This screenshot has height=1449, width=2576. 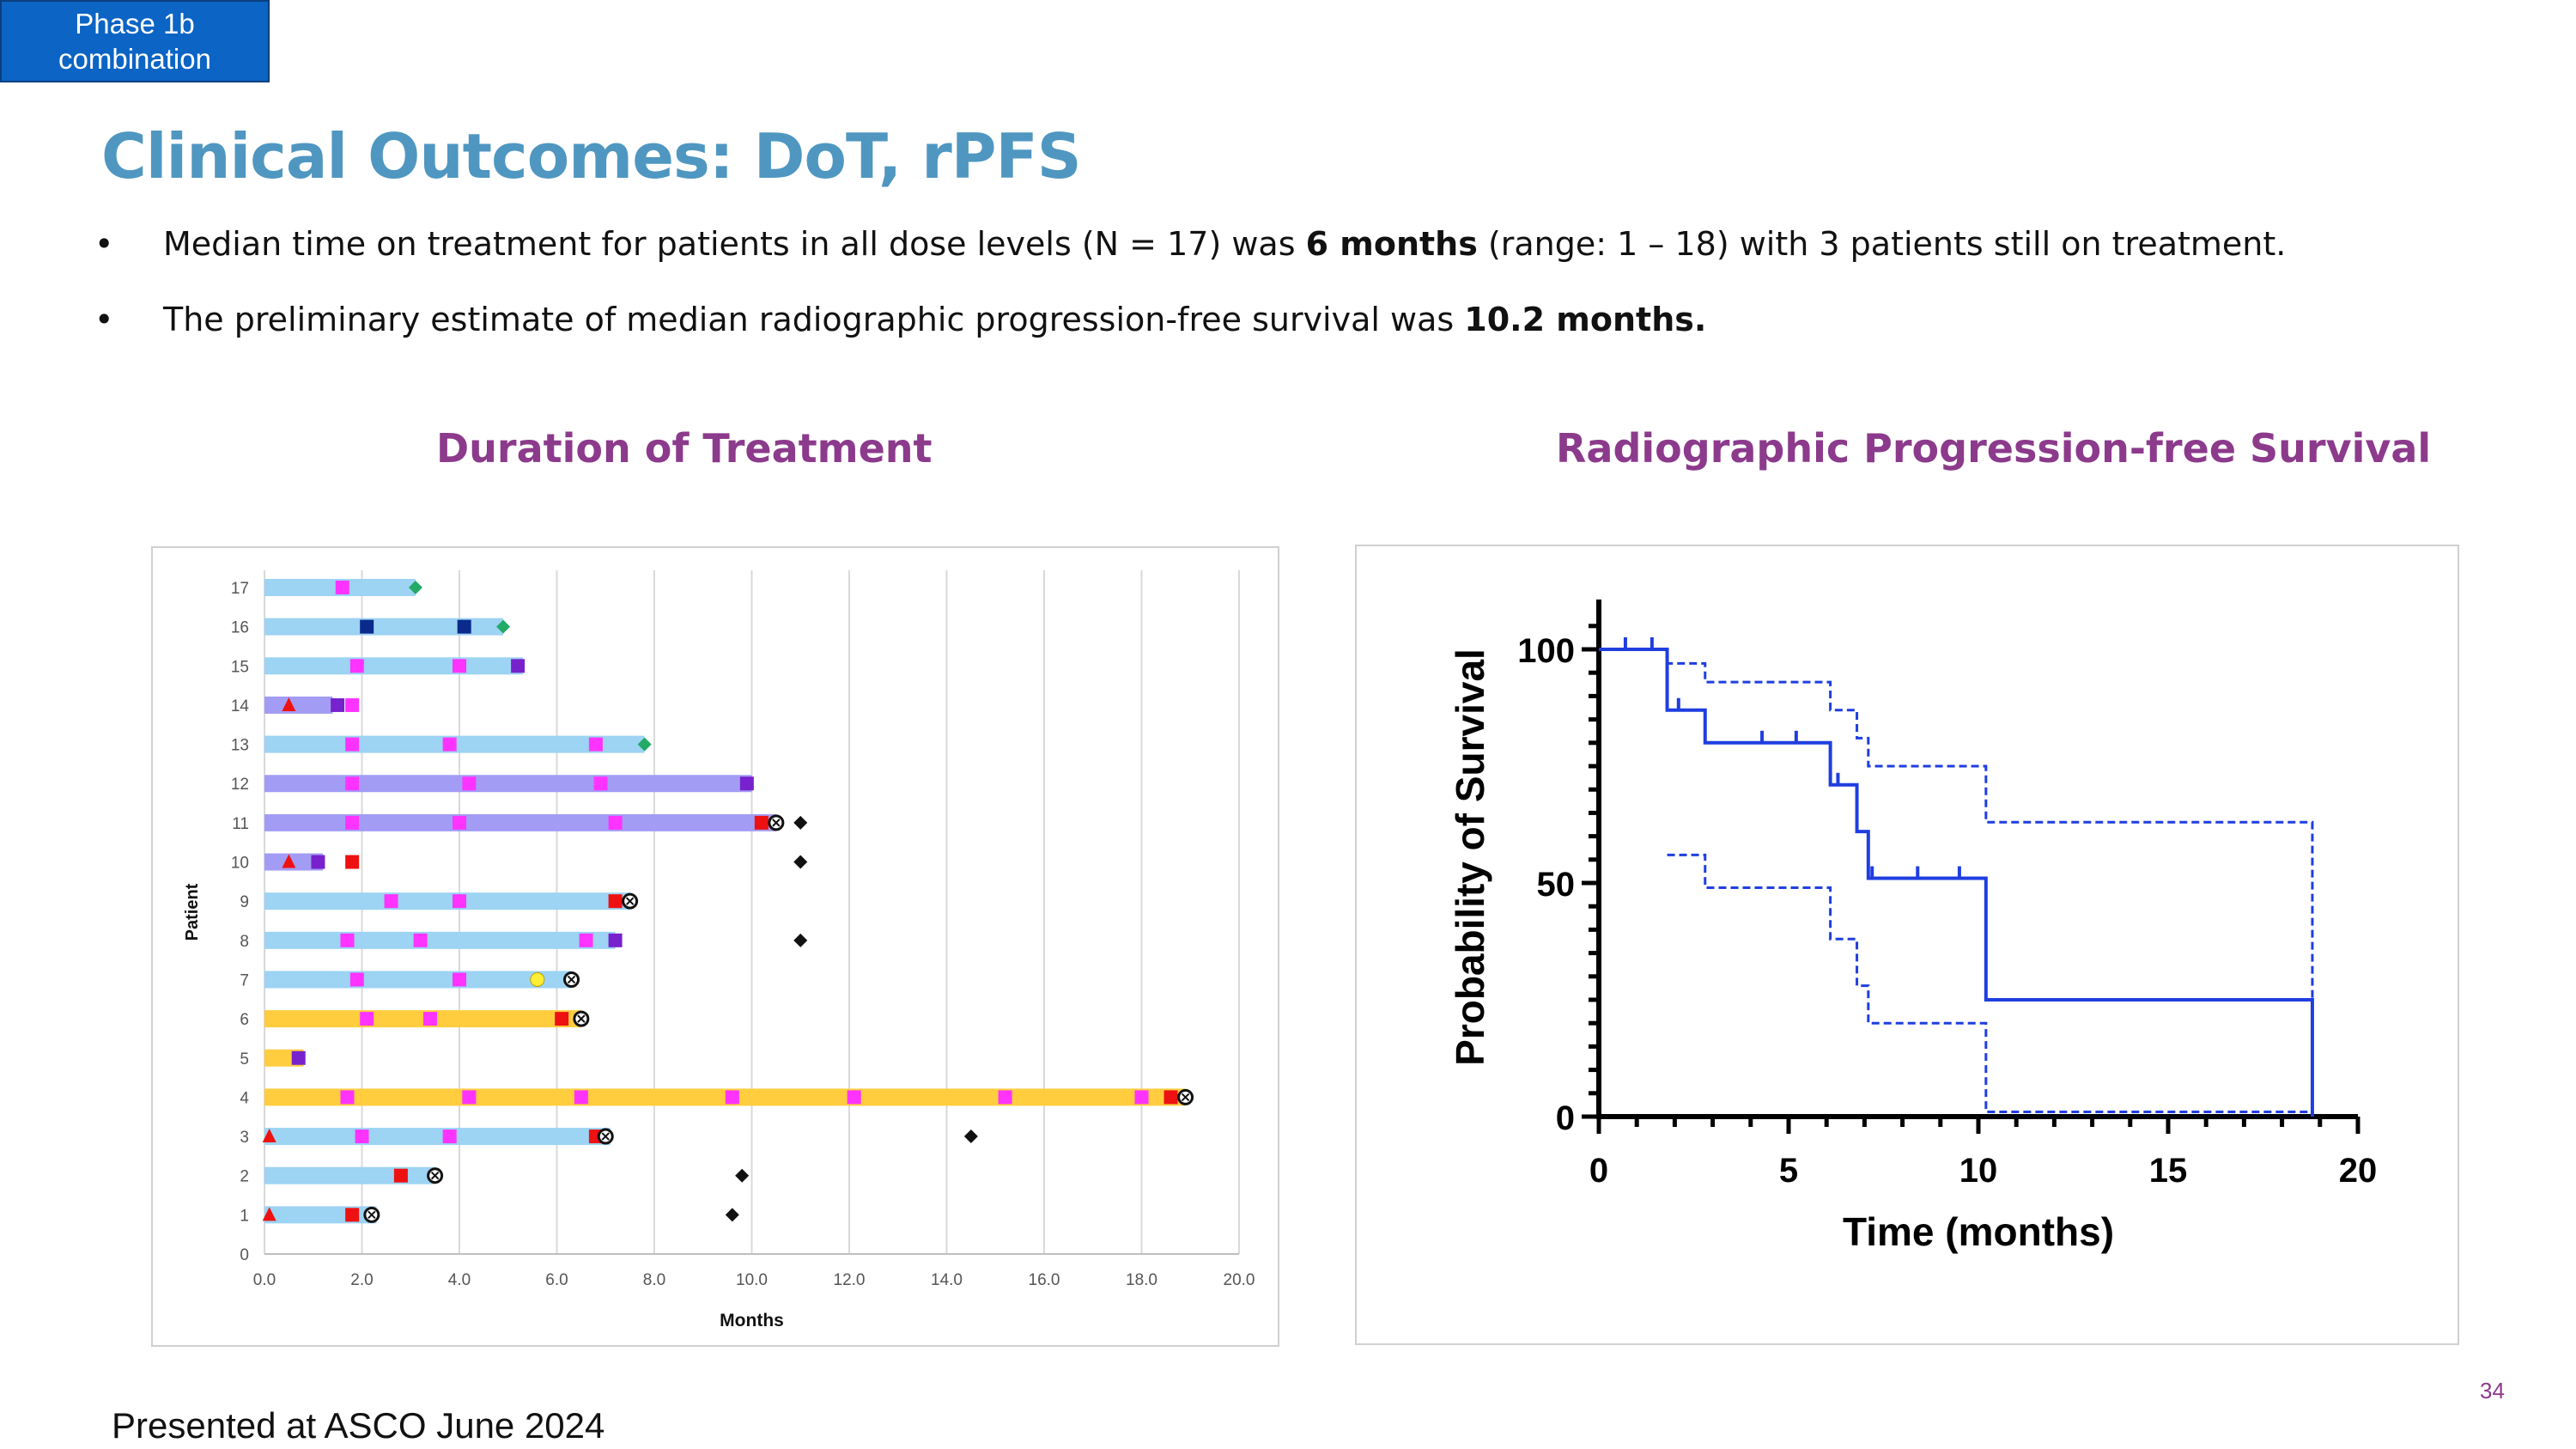 I want to click on x-tick-label: 6.0, so click(x=556, y=1280).